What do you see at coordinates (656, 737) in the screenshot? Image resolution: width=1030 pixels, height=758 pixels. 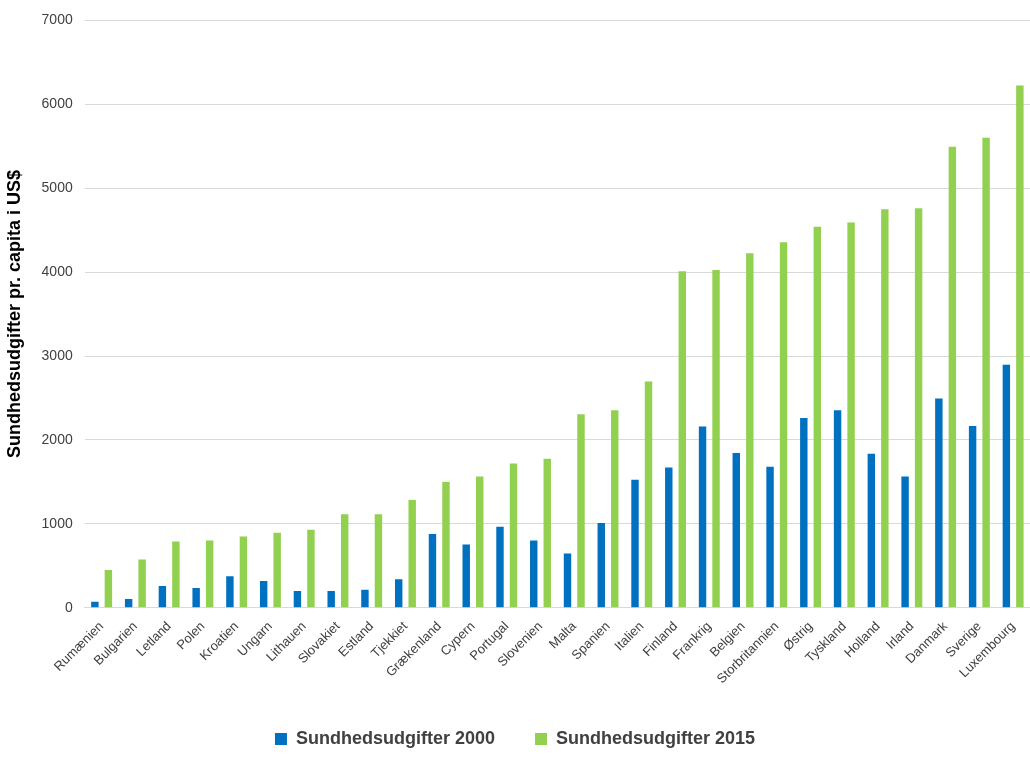 I see `legend-label: Sundhedsudgifter 2015` at bounding box center [656, 737].